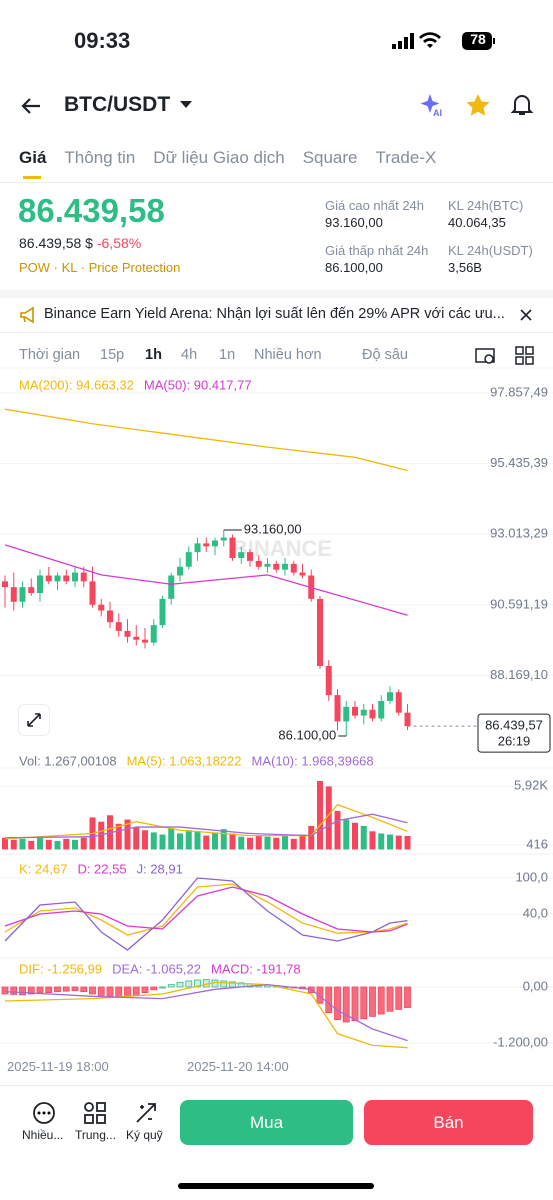 The width and height of the screenshot is (553, 1200). Describe the element at coordinates (330, 157) in the screenshot. I see `tab: Square` at that location.